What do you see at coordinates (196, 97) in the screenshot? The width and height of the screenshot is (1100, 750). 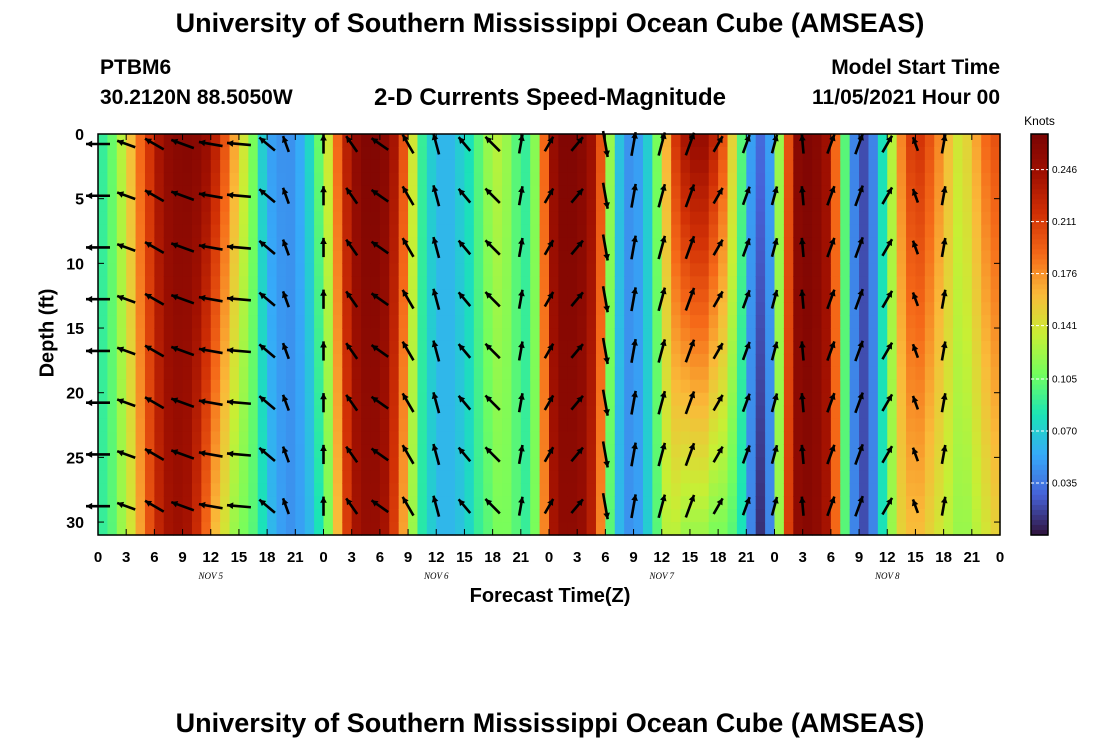 I see `station-coords: 30.2120N 88.5050W` at bounding box center [196, 97].